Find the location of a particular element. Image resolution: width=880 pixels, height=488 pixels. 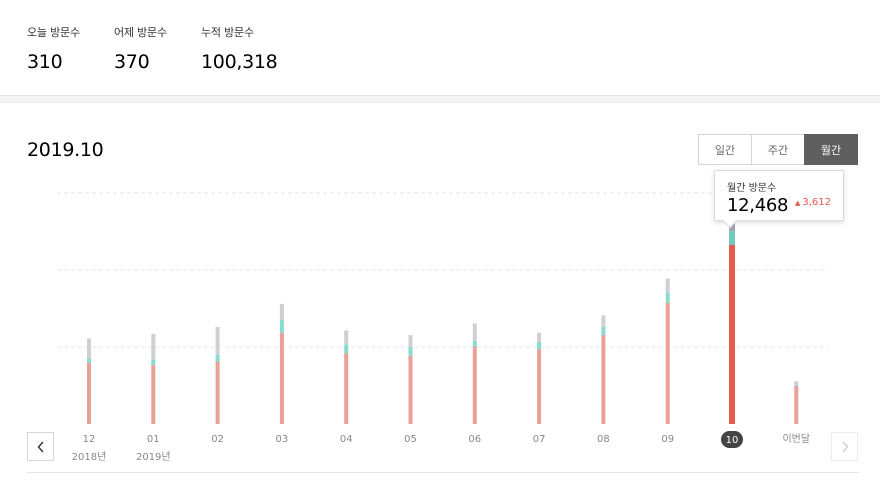

chevron-right-icon is located at coordinates (844, 446).